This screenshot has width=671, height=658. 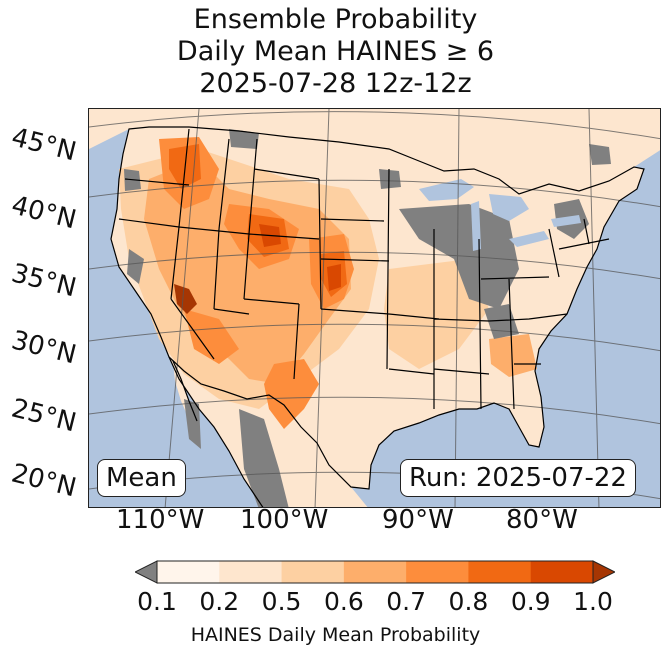 I want to click on lat-label-30: 30°N, so click(x=44, y=348).